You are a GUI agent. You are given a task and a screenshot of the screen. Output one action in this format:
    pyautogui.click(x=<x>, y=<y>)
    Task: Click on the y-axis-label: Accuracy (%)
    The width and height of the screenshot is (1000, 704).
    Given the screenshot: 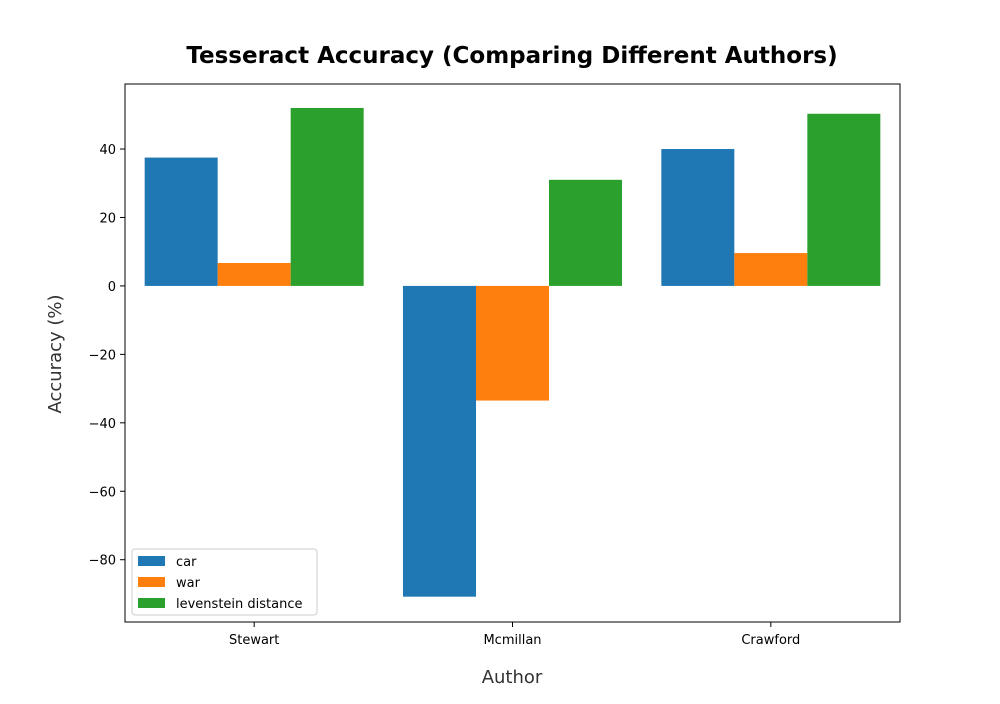 What is the action you would take?
    pyautogui.click(x=55, y=353)
    